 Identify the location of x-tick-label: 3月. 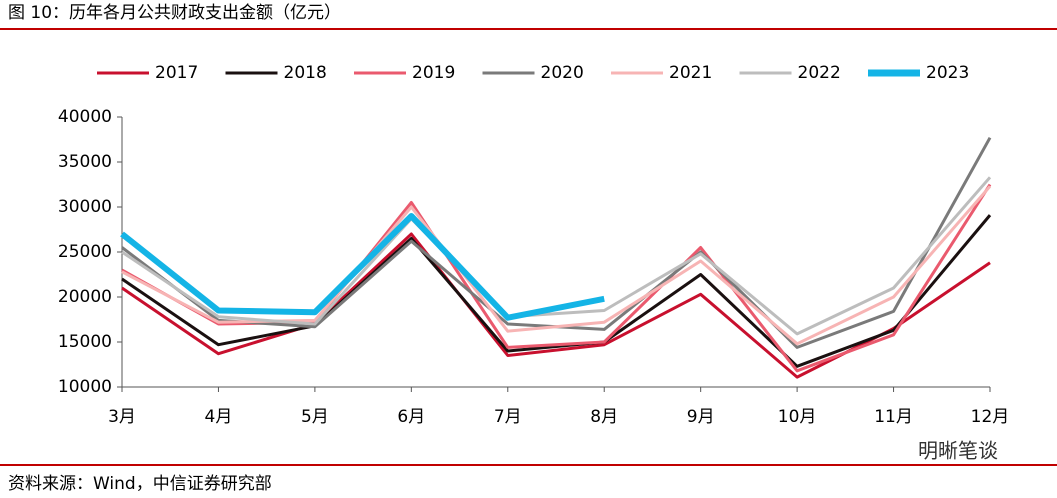
(122, 417).